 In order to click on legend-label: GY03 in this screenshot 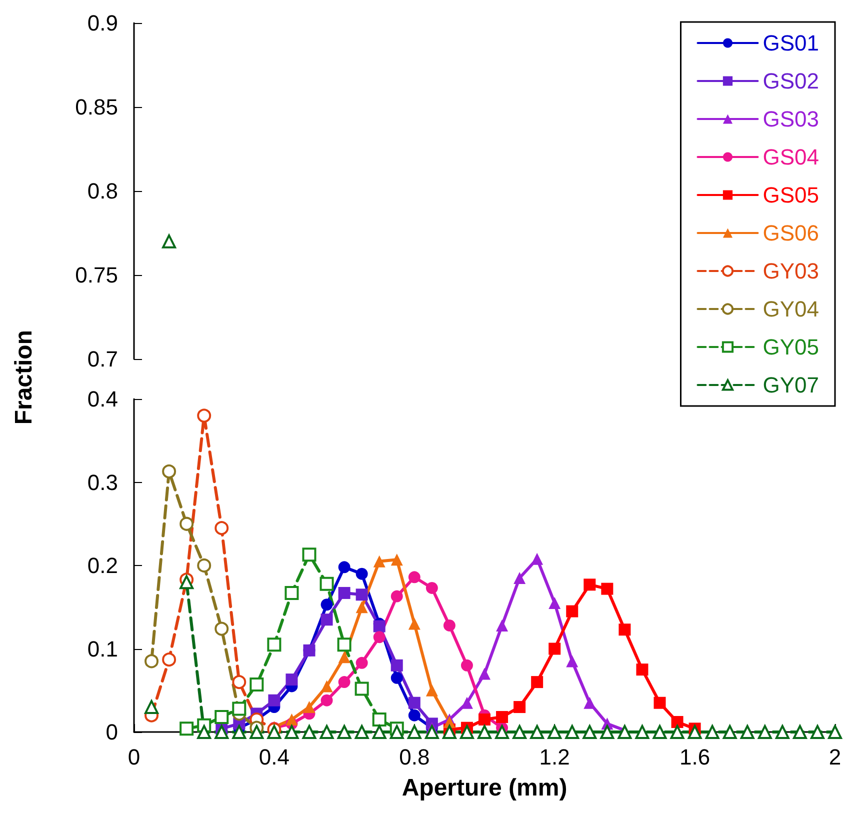, I will do `click(791, 271)`.